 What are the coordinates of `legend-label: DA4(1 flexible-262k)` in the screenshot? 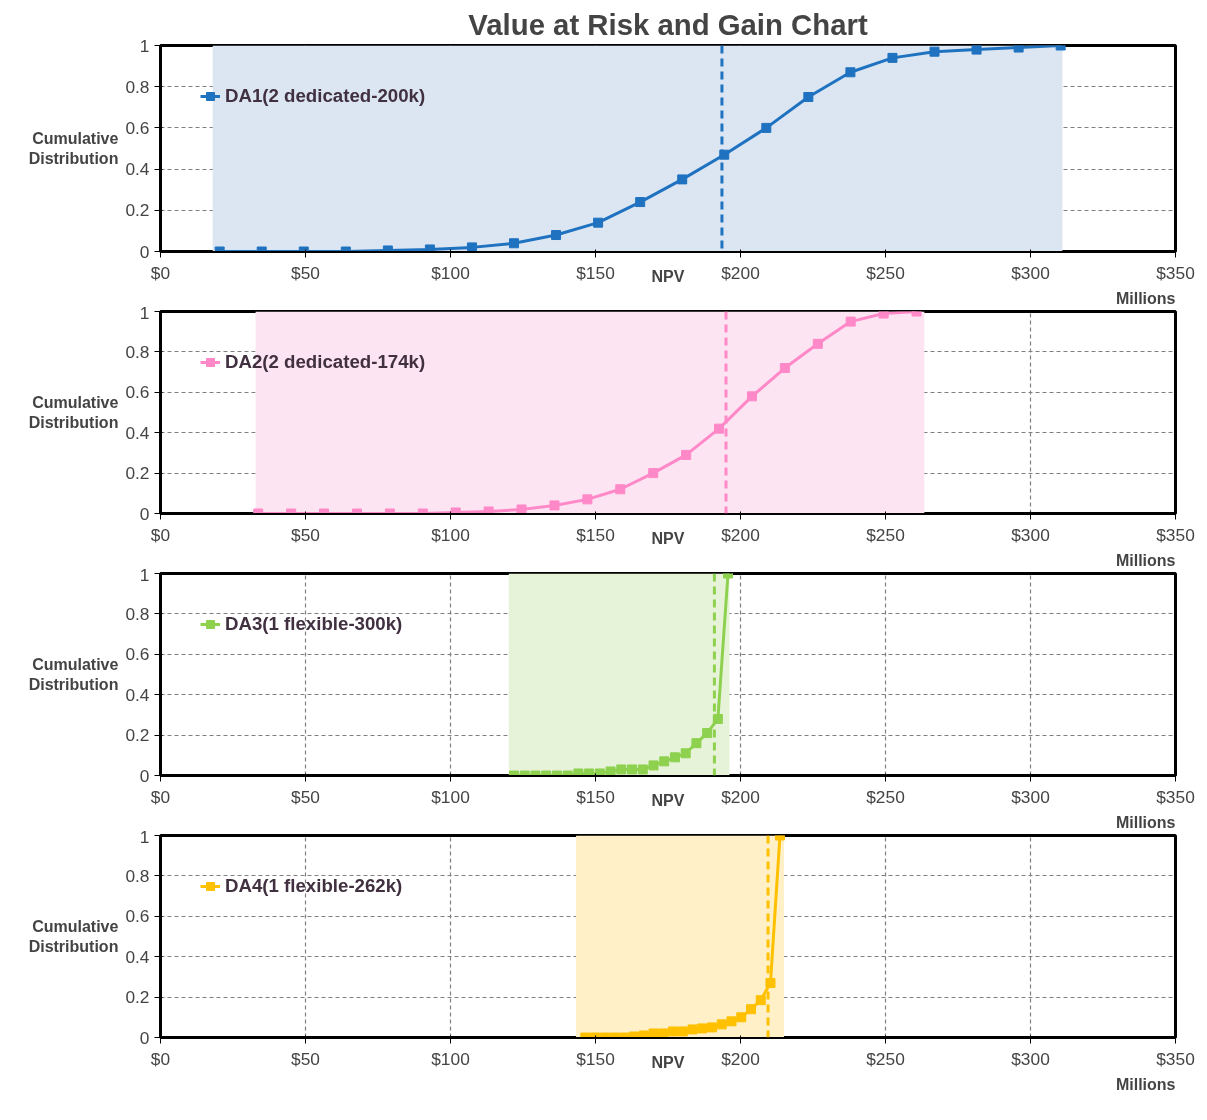 It's located at (314, 886).